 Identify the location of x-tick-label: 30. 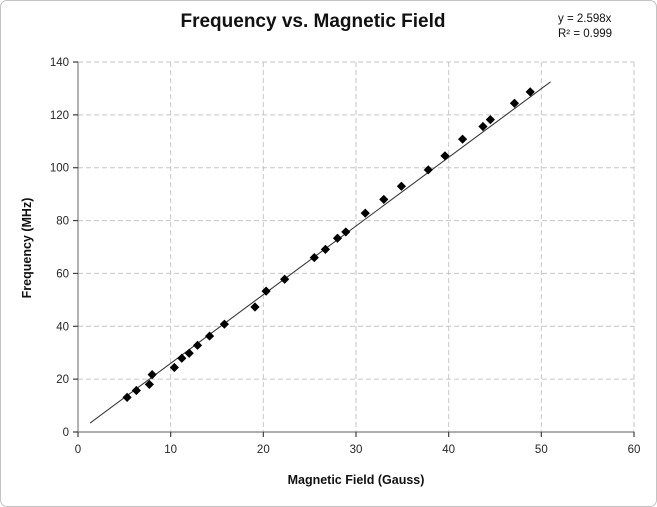
(356, 450).